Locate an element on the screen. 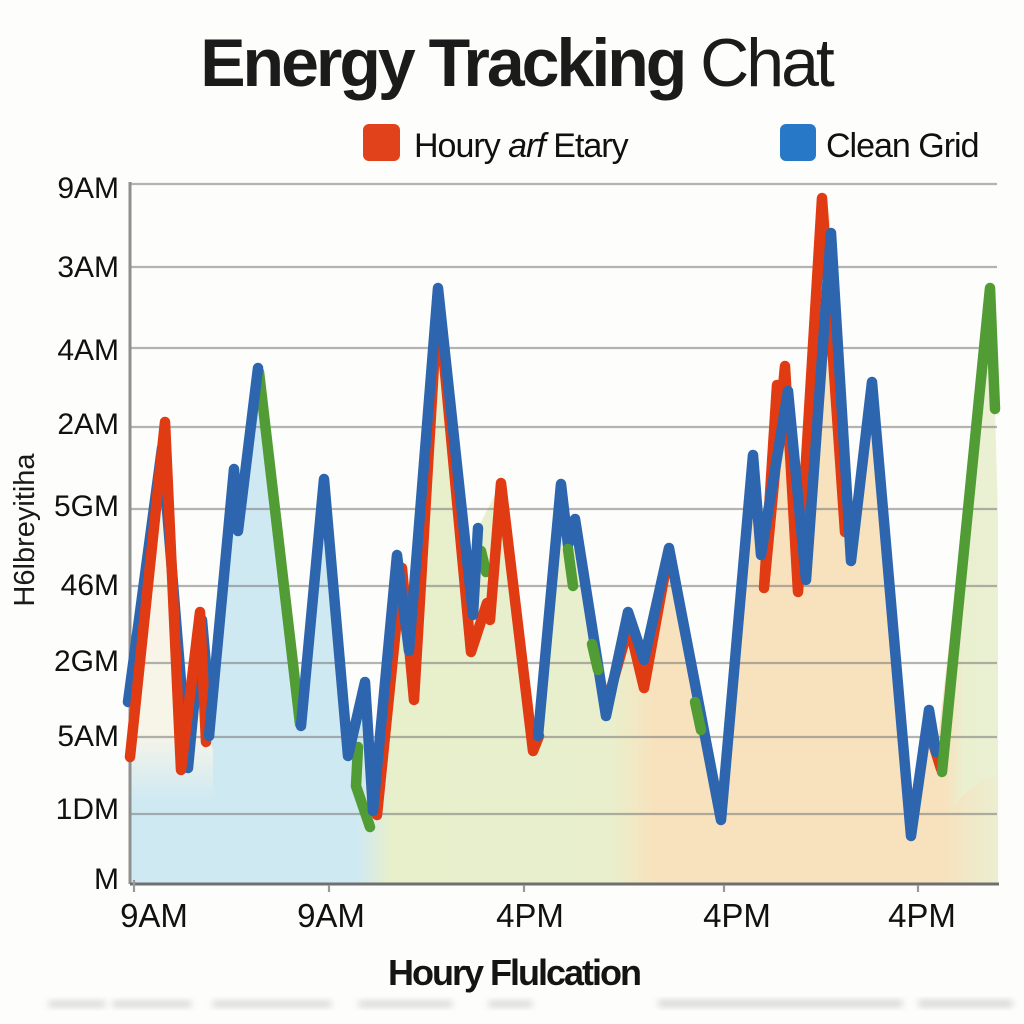  svg-text: 3AM is located at coordinates (88, 267).